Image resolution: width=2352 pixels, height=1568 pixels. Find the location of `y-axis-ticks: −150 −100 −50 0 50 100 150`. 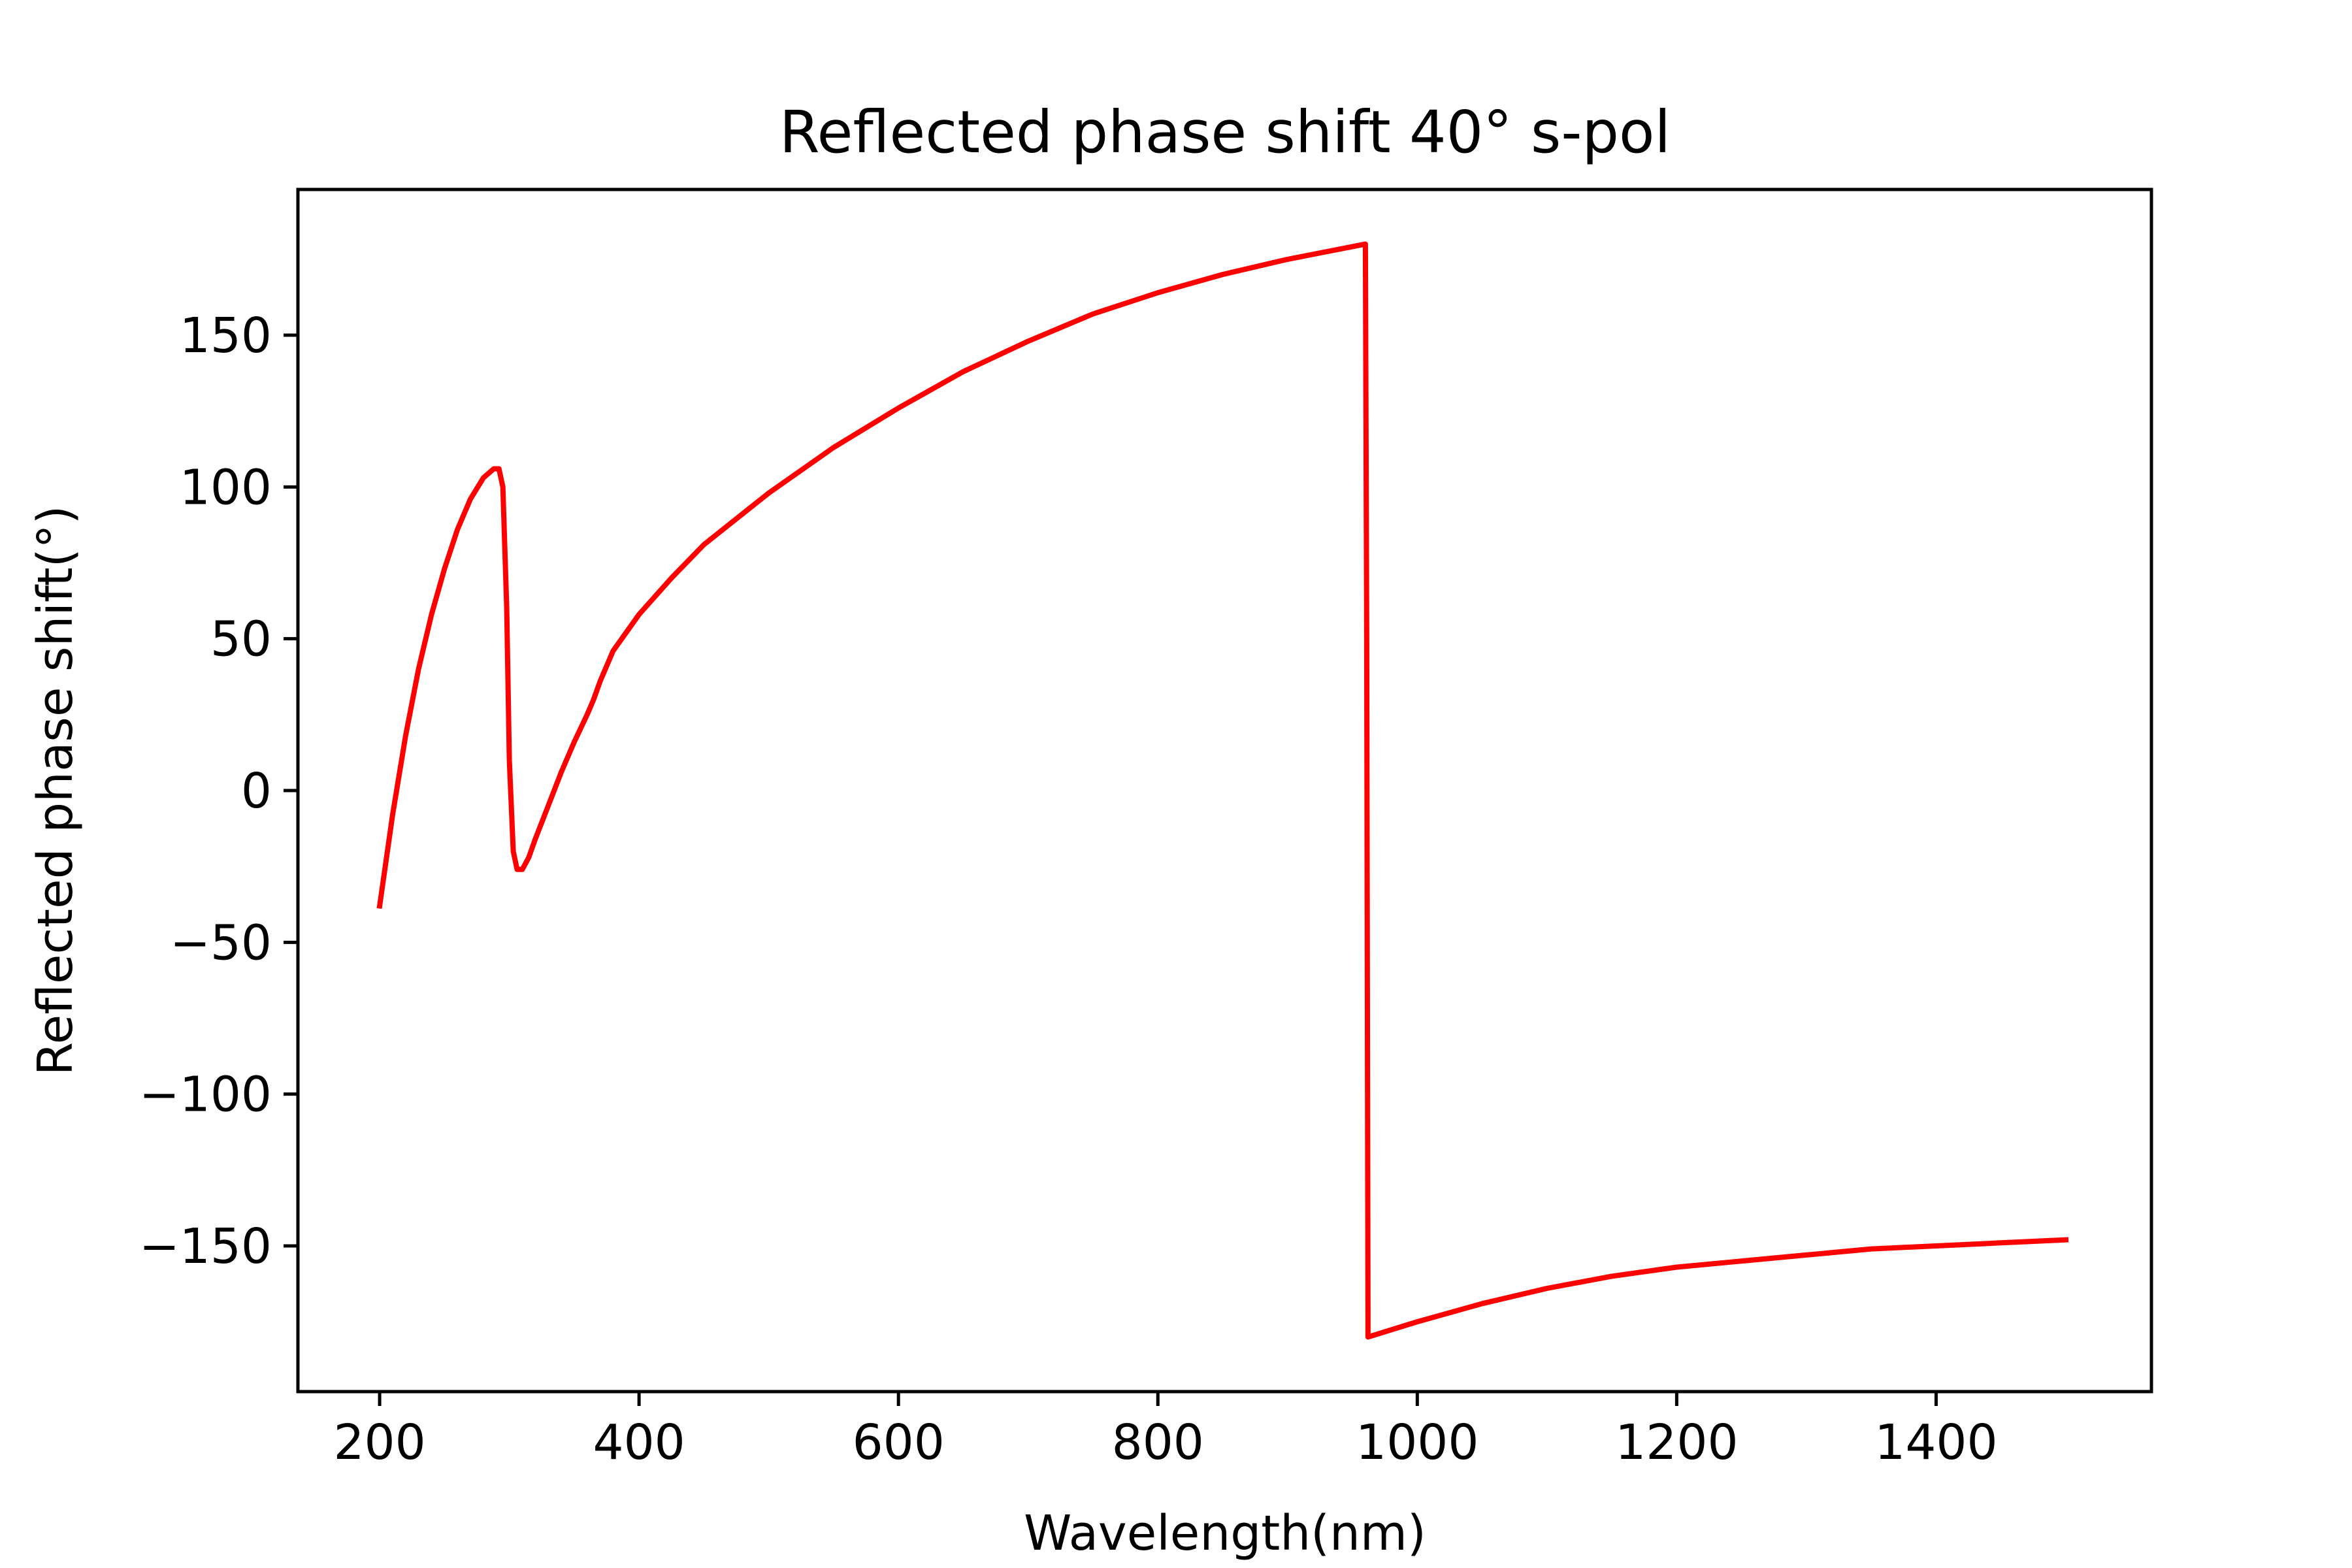

y-axis-ticks: −150 −100 −50 0 50 100 150 is located at coordinates (218, 791).